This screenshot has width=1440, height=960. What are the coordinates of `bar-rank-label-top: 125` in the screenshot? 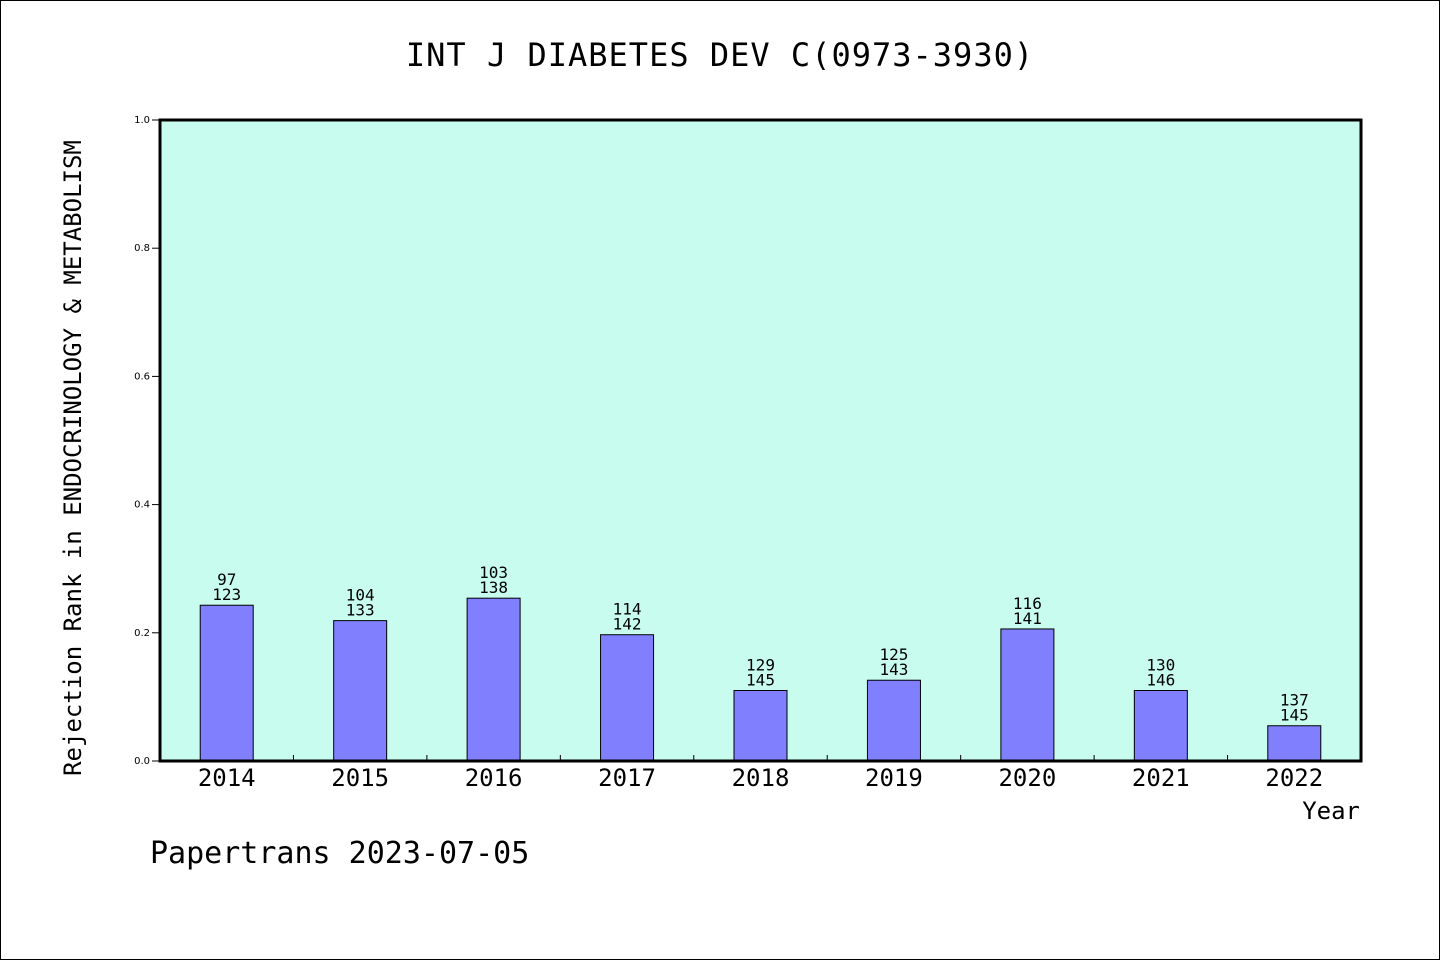 It's located at (893, 654).